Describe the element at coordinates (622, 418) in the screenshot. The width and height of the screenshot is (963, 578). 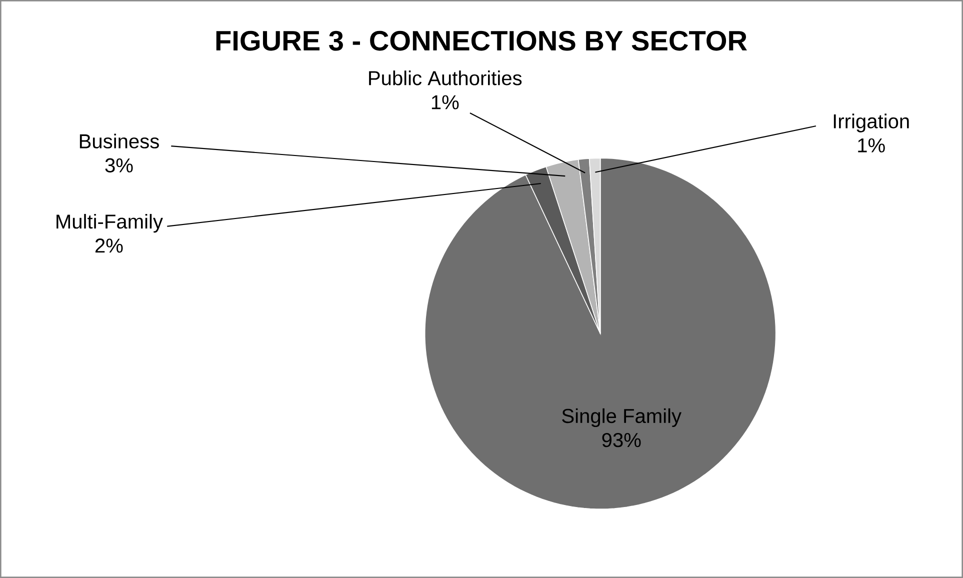
I see `slice-label: Single Family` at that location.